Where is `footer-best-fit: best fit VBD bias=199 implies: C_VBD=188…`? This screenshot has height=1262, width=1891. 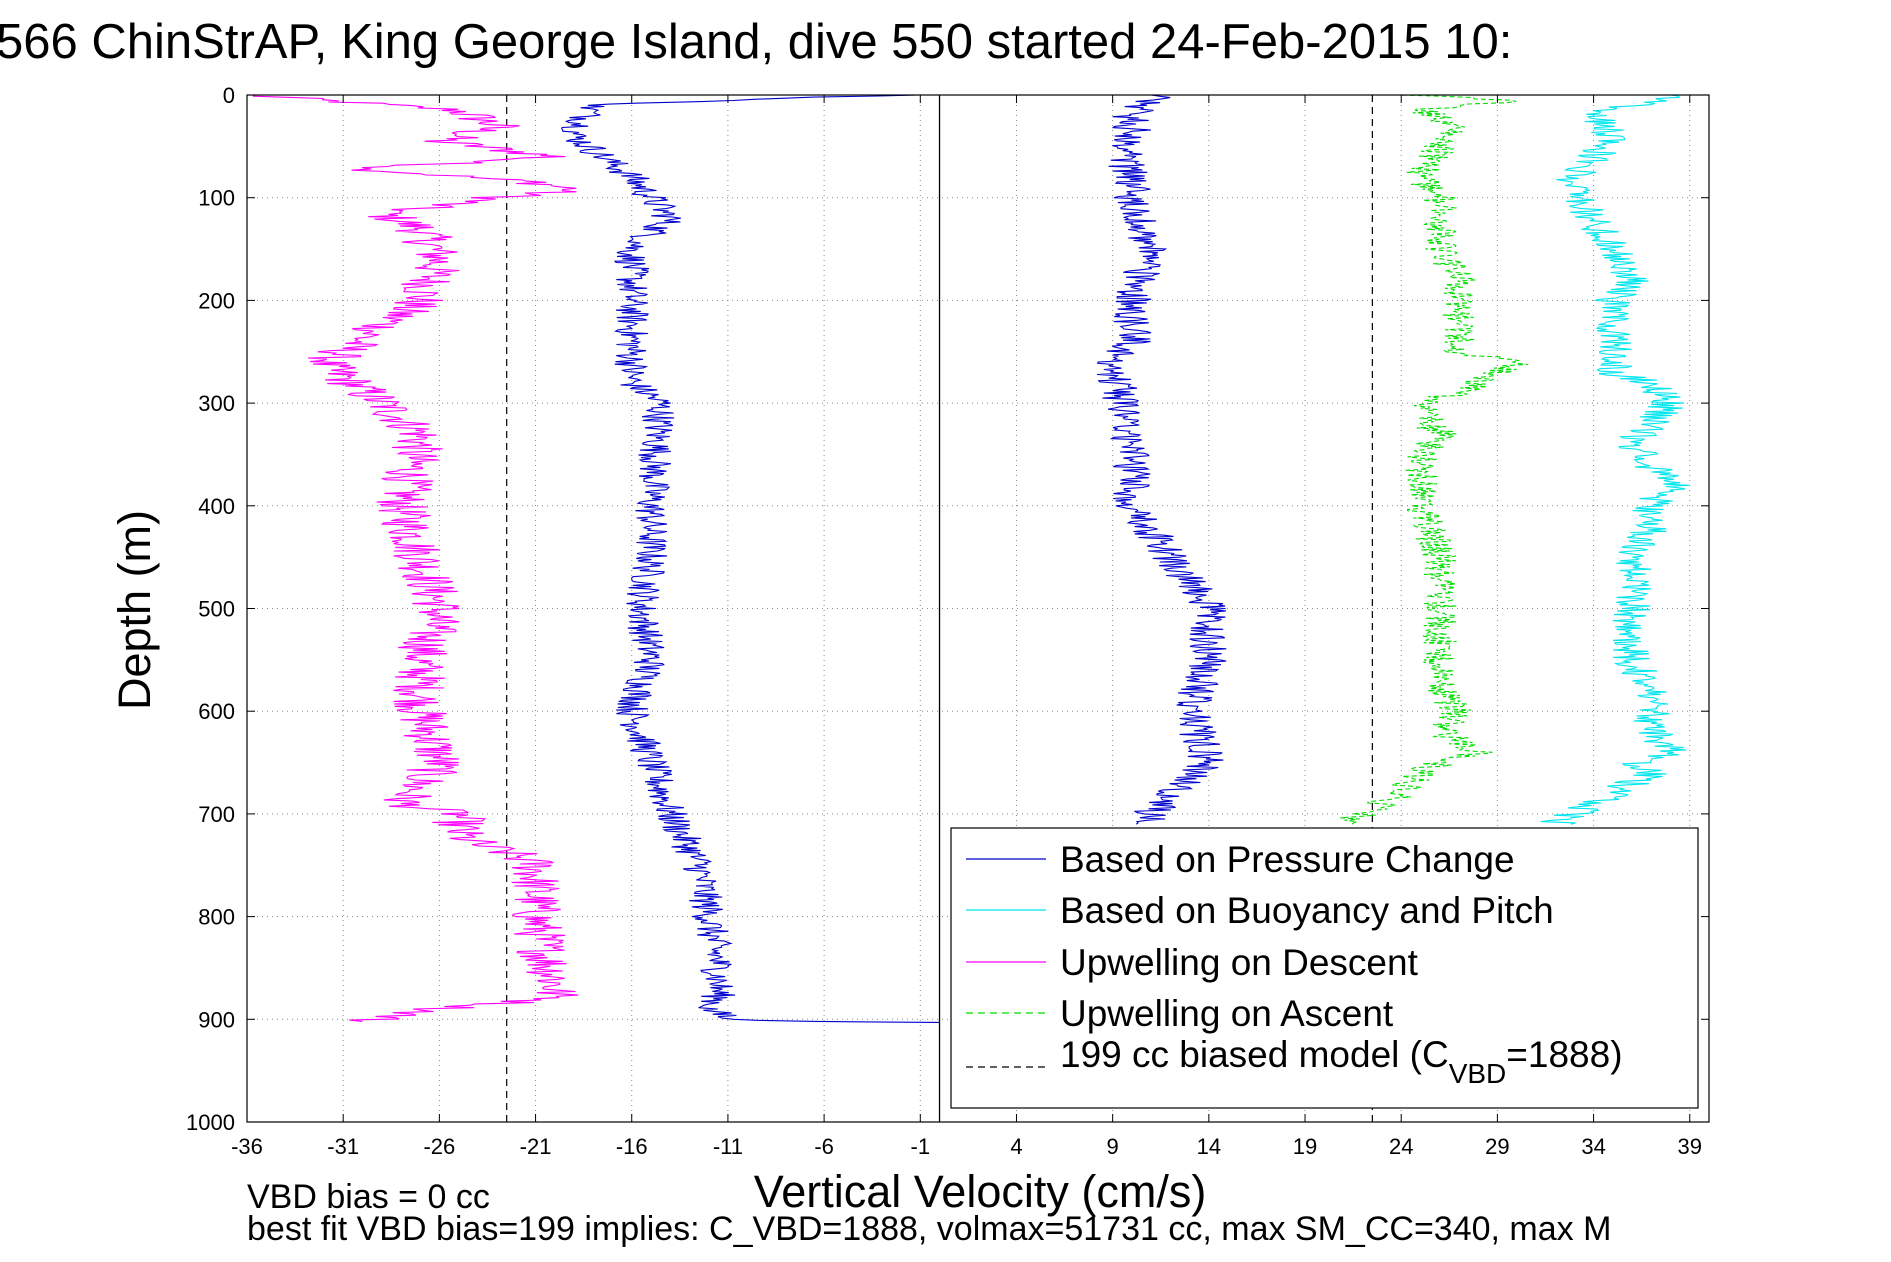
footer-best-fit: best fit VBD bias=199 implies: C_VBD=188… is located at coordinates (929, 1229).